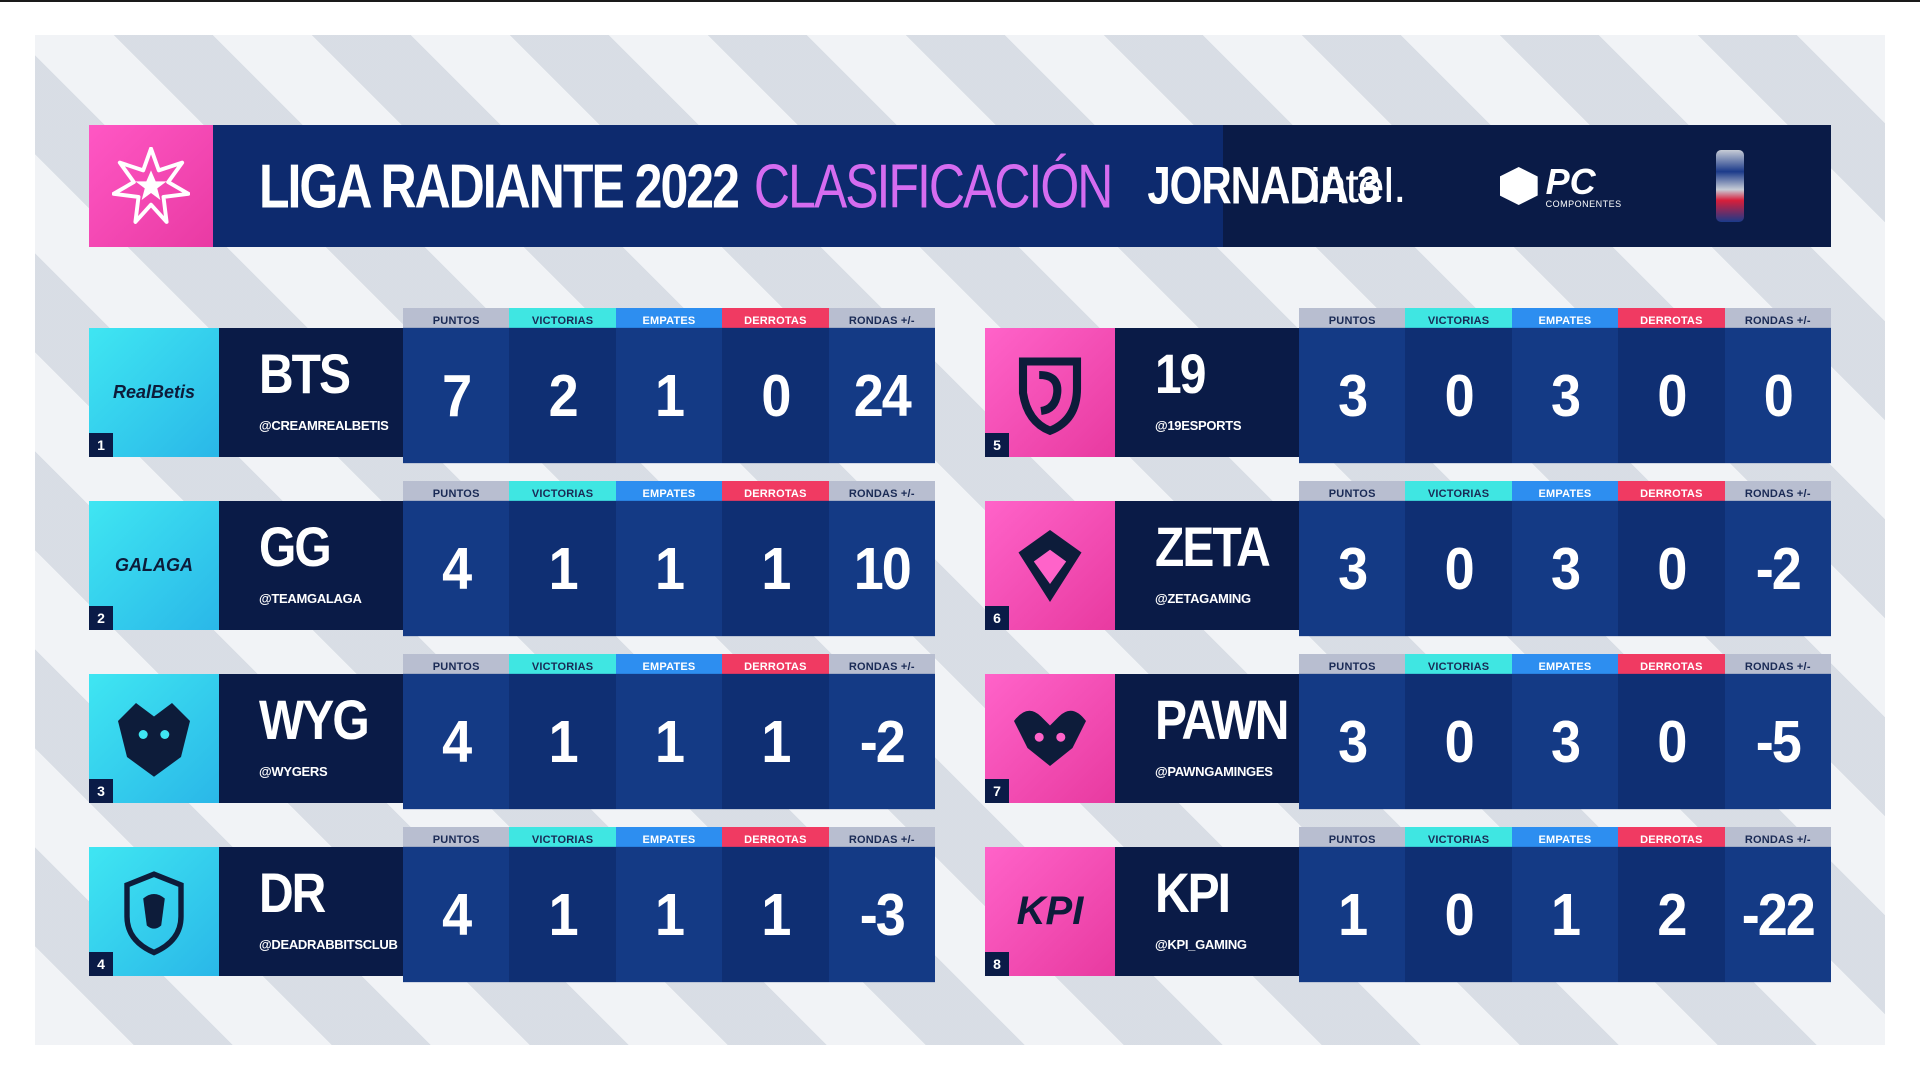 Image resolution: width=1920 pixels, height=1078 pixels. I want to click on team-logo: 7, so click(1050, 738).